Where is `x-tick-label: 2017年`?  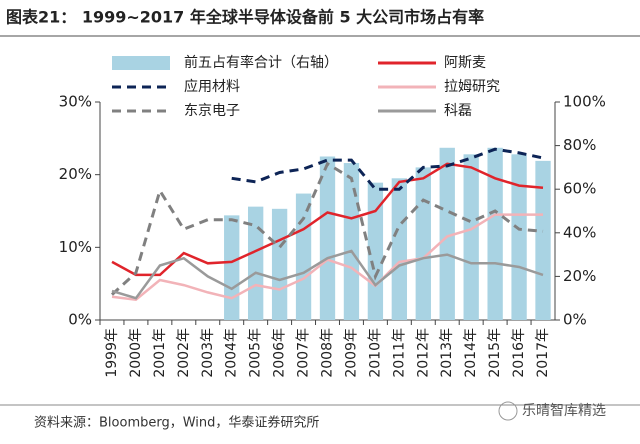
x-tick-label: 2017年 is located at coordinates (543, 353).